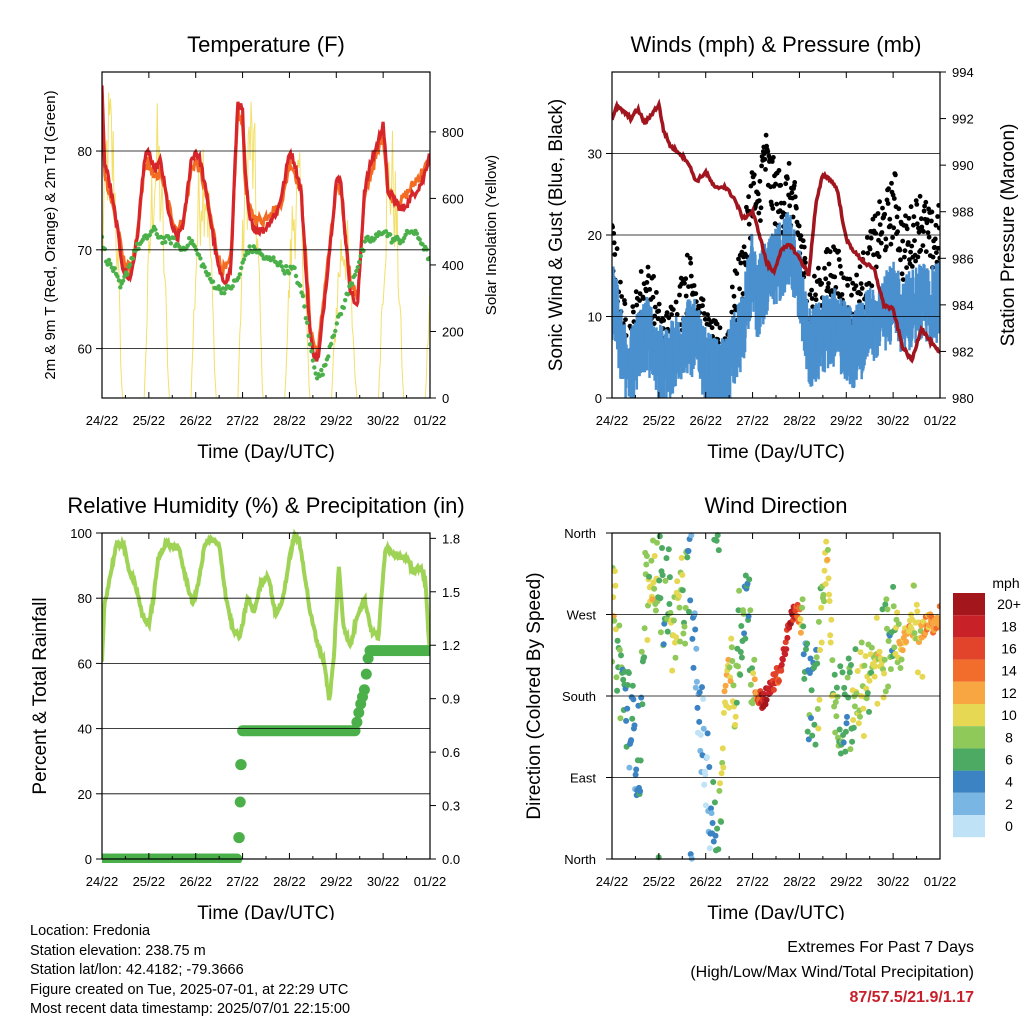 The image size is (1024, 1024). Describe the element at coordinates (289, 420) in the screenshot. I see `x-tick-label: 28/22` at that location.